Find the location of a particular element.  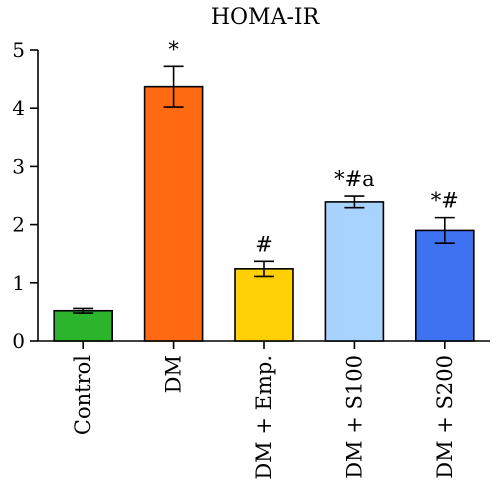

bar-dm-s200 is located at coordinates (444, 285).